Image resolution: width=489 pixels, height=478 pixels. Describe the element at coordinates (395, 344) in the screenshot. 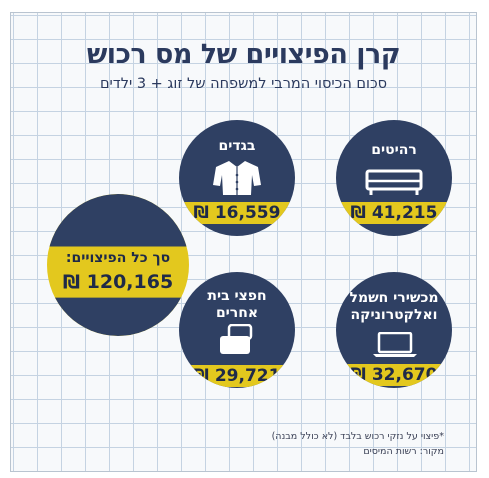

I see `laptop-icon` at that location.